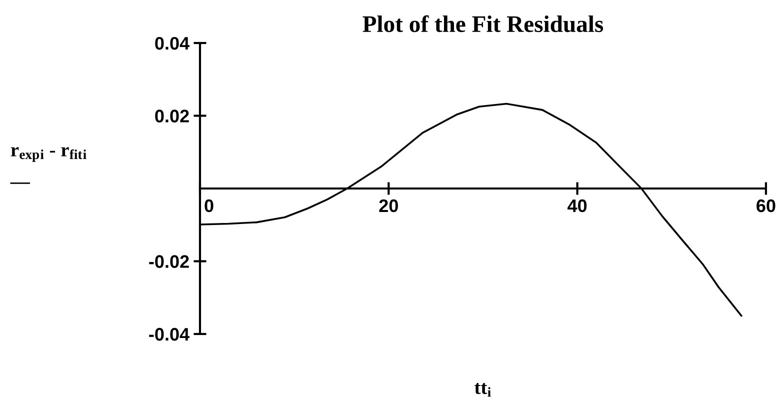 The height and width of the screenshot is (408, 780). What do you see at coordinates (483, 23) in the screenshot?
I see `chart-title: Plot of the Fit Residuals` at bounding box center [483, 23].